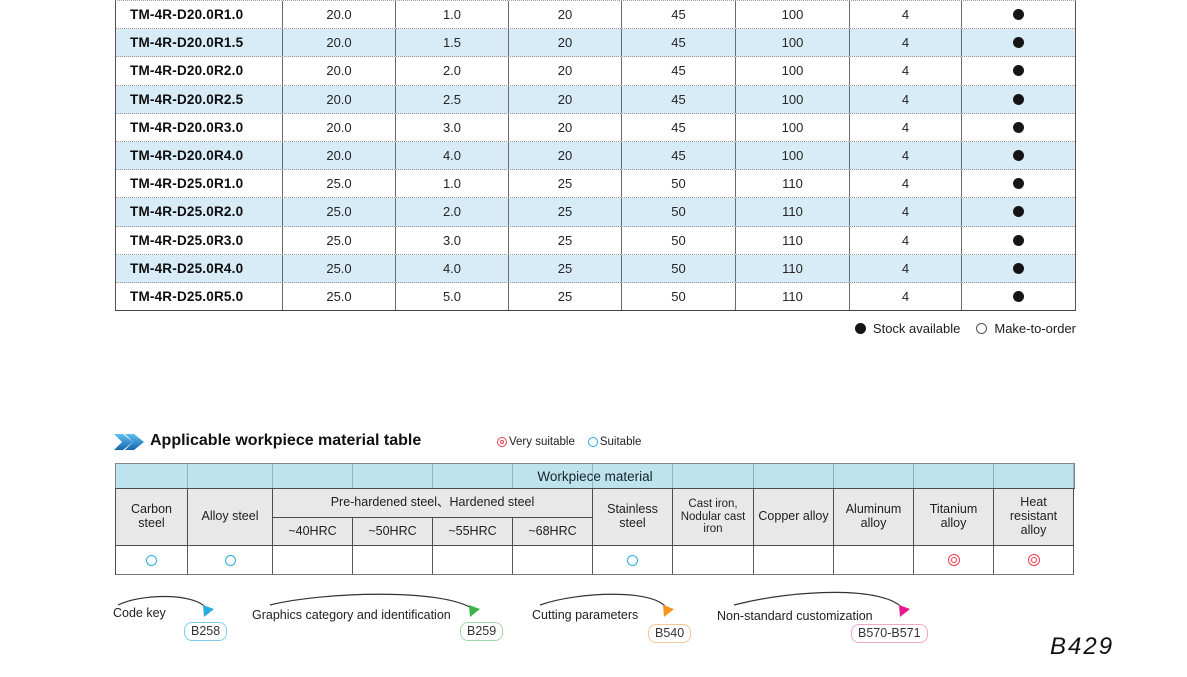 The height and width of the screenshot is (677, 1187). I want to click on stock-legend: Stock available Make-to-order, so click(965, 328).